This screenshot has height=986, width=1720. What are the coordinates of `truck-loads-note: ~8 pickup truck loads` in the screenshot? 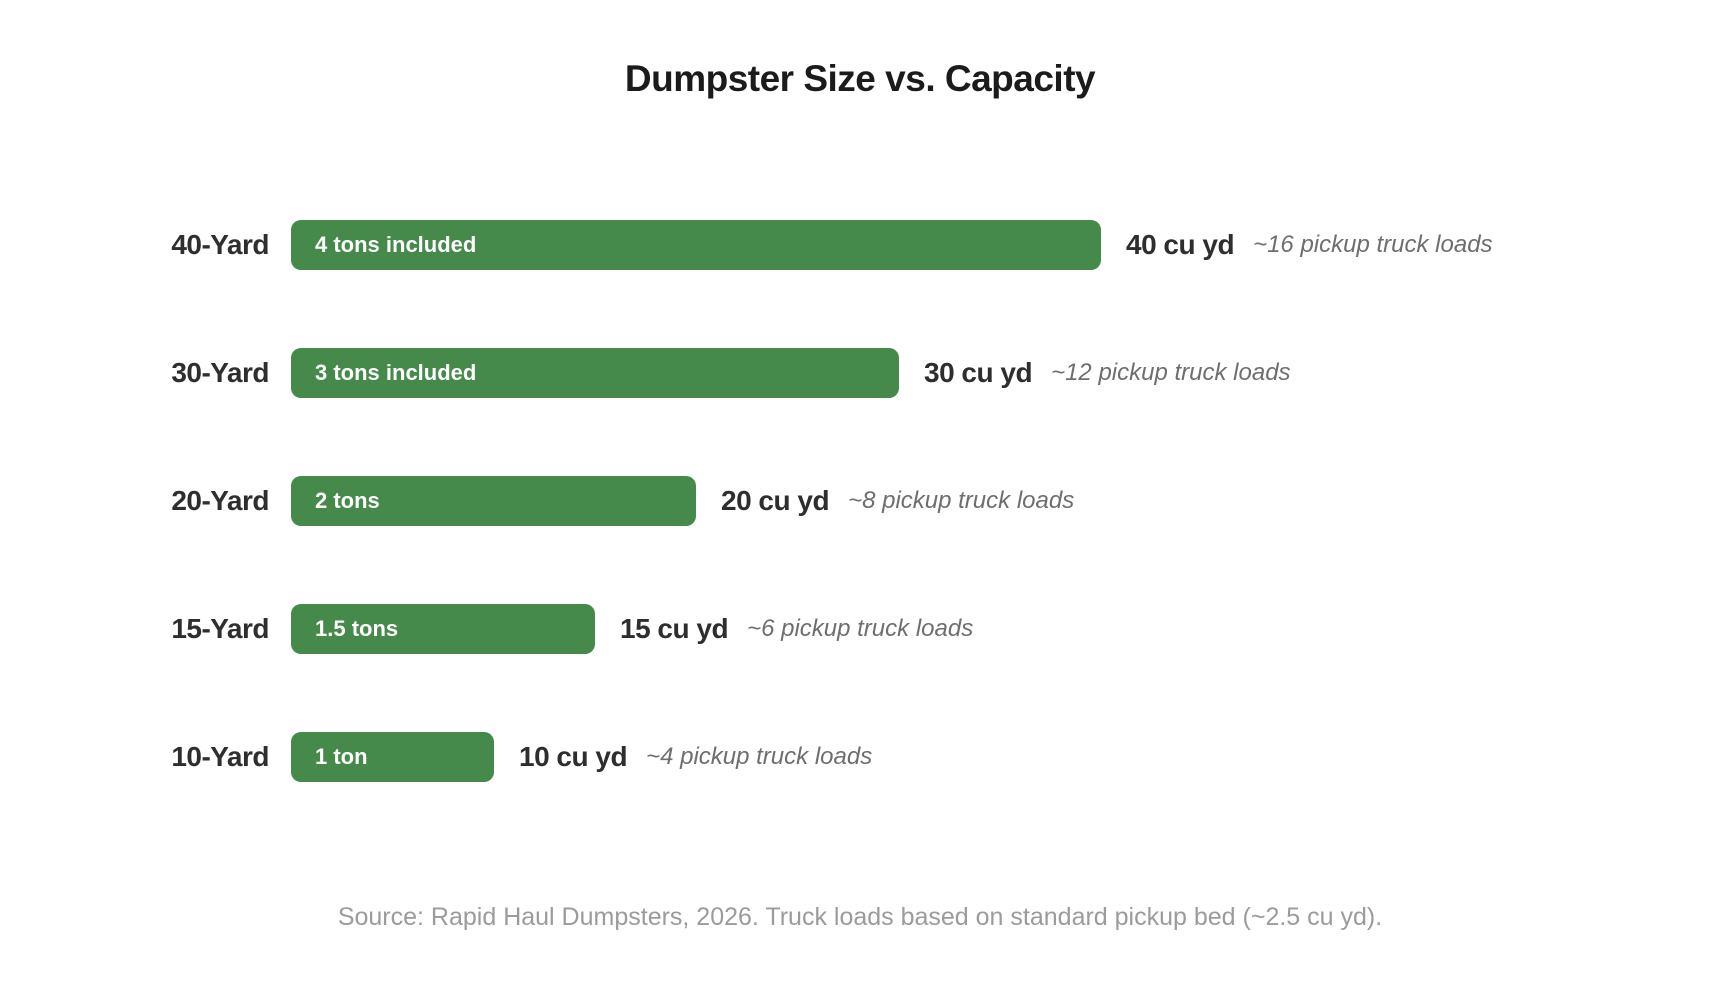 It's located at (961, 500).